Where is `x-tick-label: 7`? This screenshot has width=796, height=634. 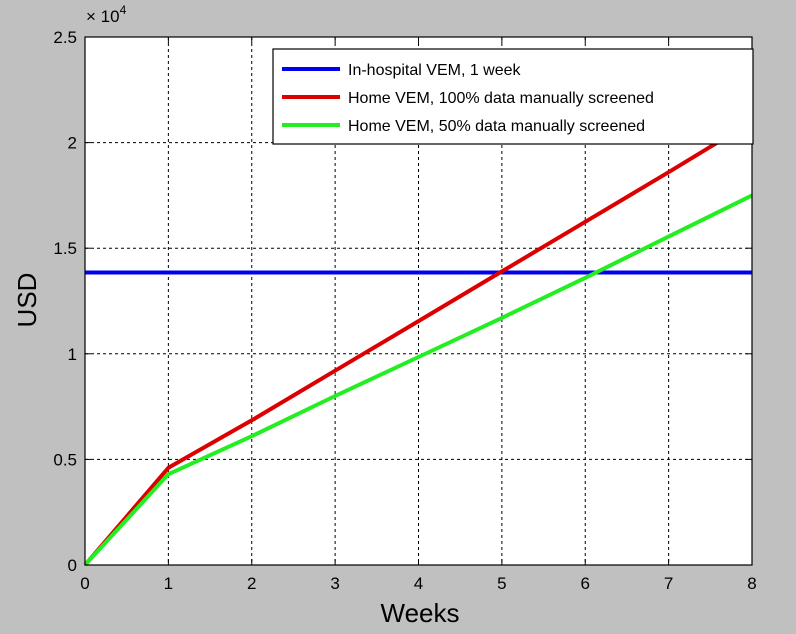
x-tick-label: 7 is located at coordinates (668, 583).